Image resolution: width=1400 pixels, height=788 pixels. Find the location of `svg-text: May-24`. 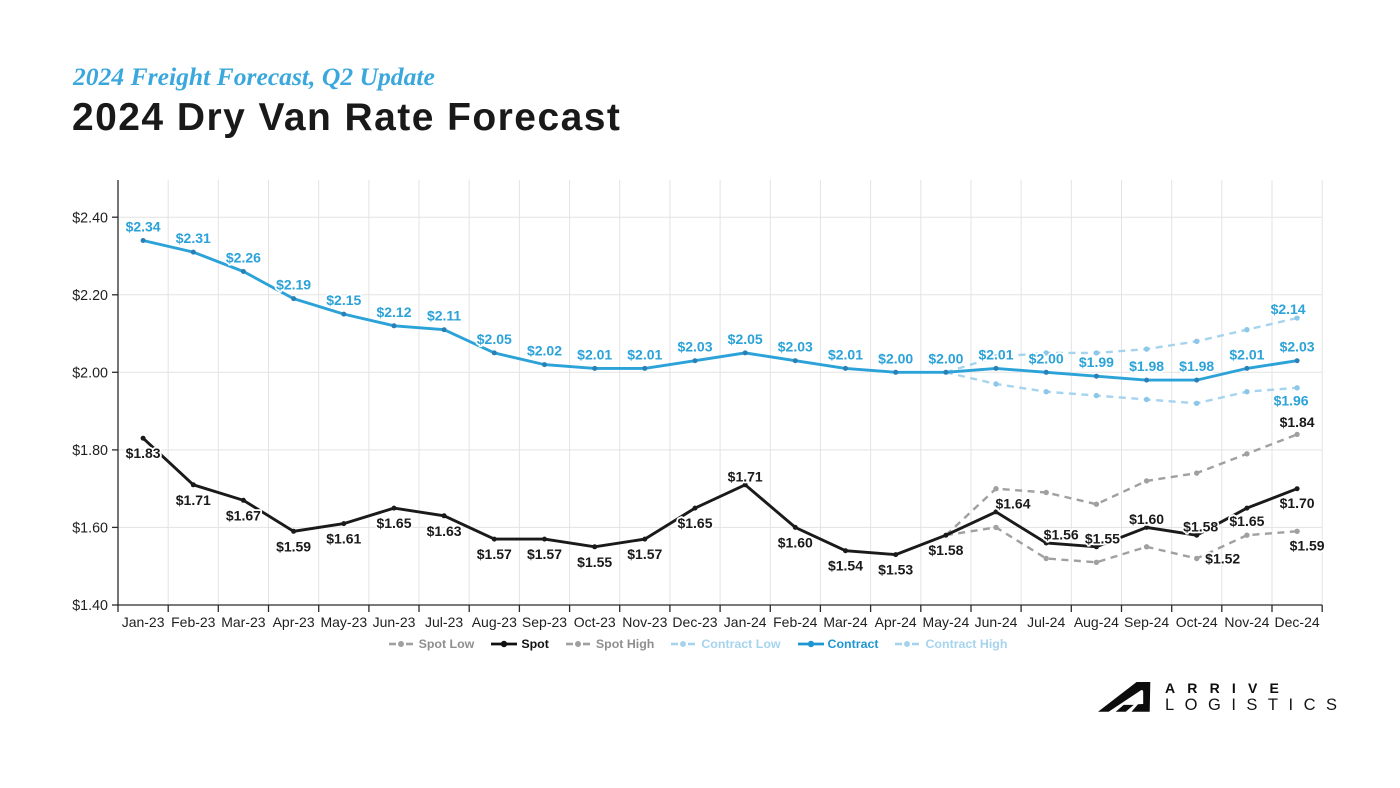

svg-text: May-24 is located at coordinates (946, 622).